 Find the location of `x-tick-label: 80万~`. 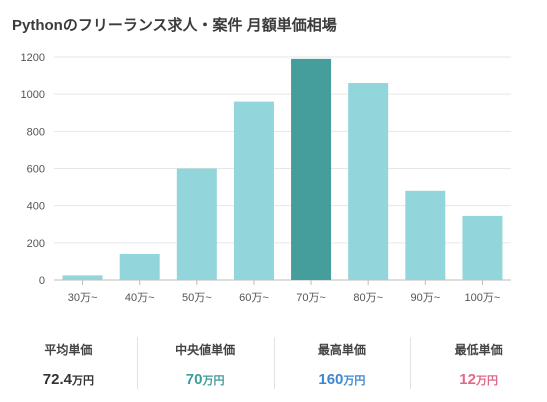

x-tick-label: 80万~ is located at coordinates (368, 298).